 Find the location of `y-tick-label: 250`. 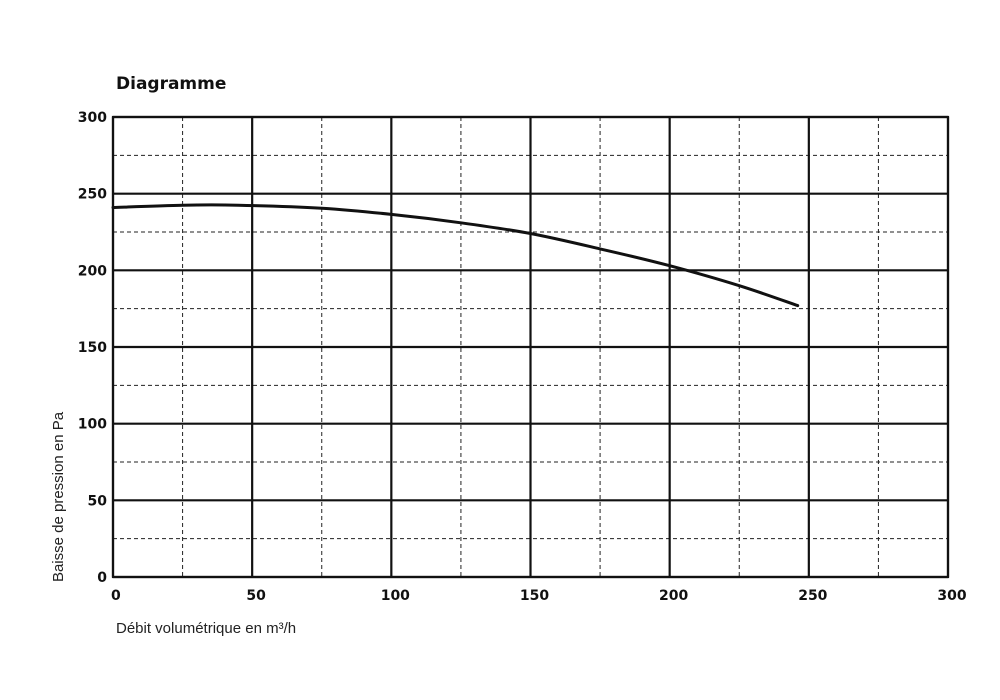

y-tick-label: 250 is located at coordinates (92, 195).